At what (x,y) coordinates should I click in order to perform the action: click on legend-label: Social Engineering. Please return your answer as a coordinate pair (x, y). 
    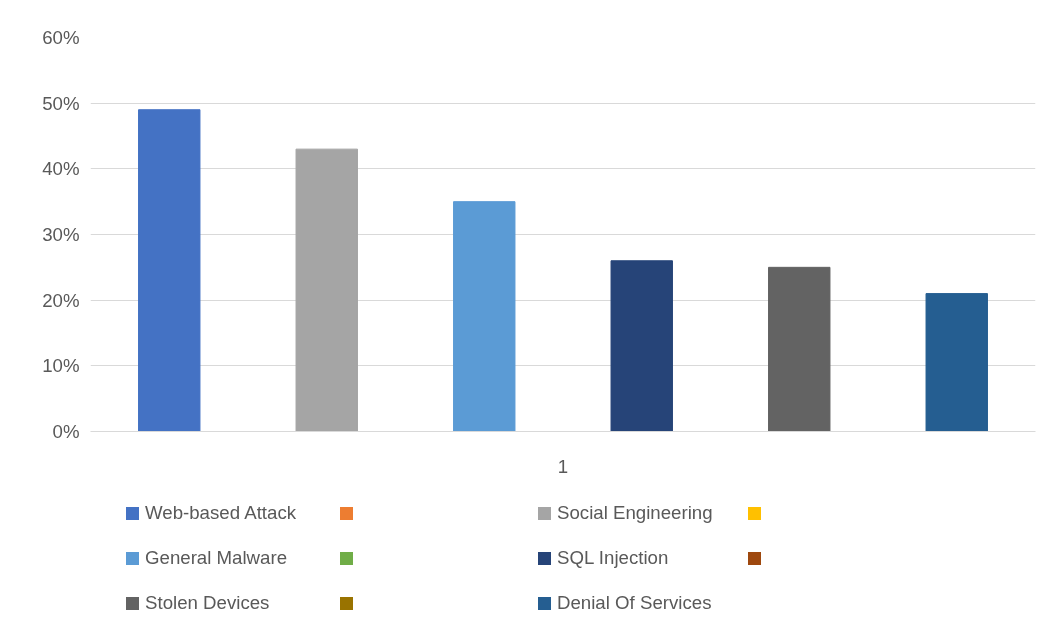
    Looking at the image, I should click on (635, 512).